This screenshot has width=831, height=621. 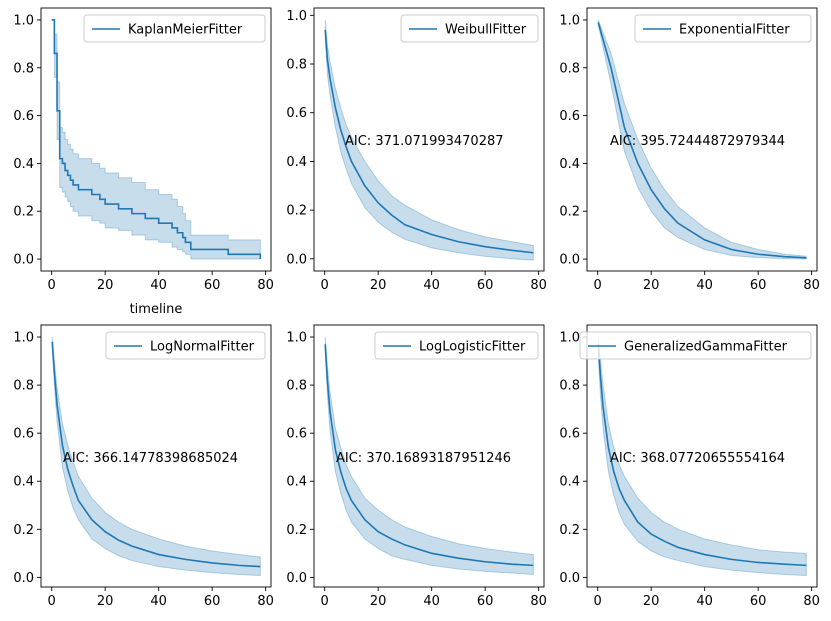 I want to click on legend: GeneralizedGammaFitter, so click(x=695, y=345).